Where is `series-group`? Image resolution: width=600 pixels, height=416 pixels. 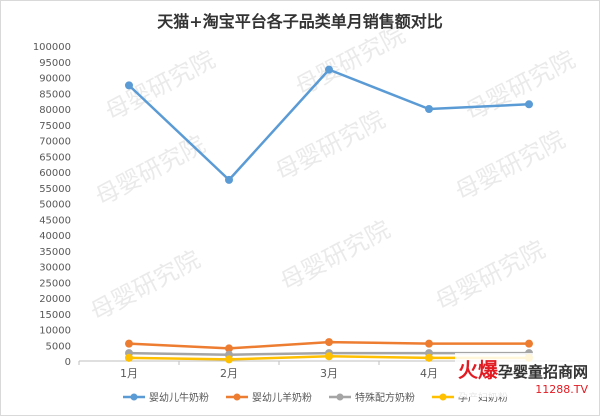 series-group is located at coordinates (329, 345).